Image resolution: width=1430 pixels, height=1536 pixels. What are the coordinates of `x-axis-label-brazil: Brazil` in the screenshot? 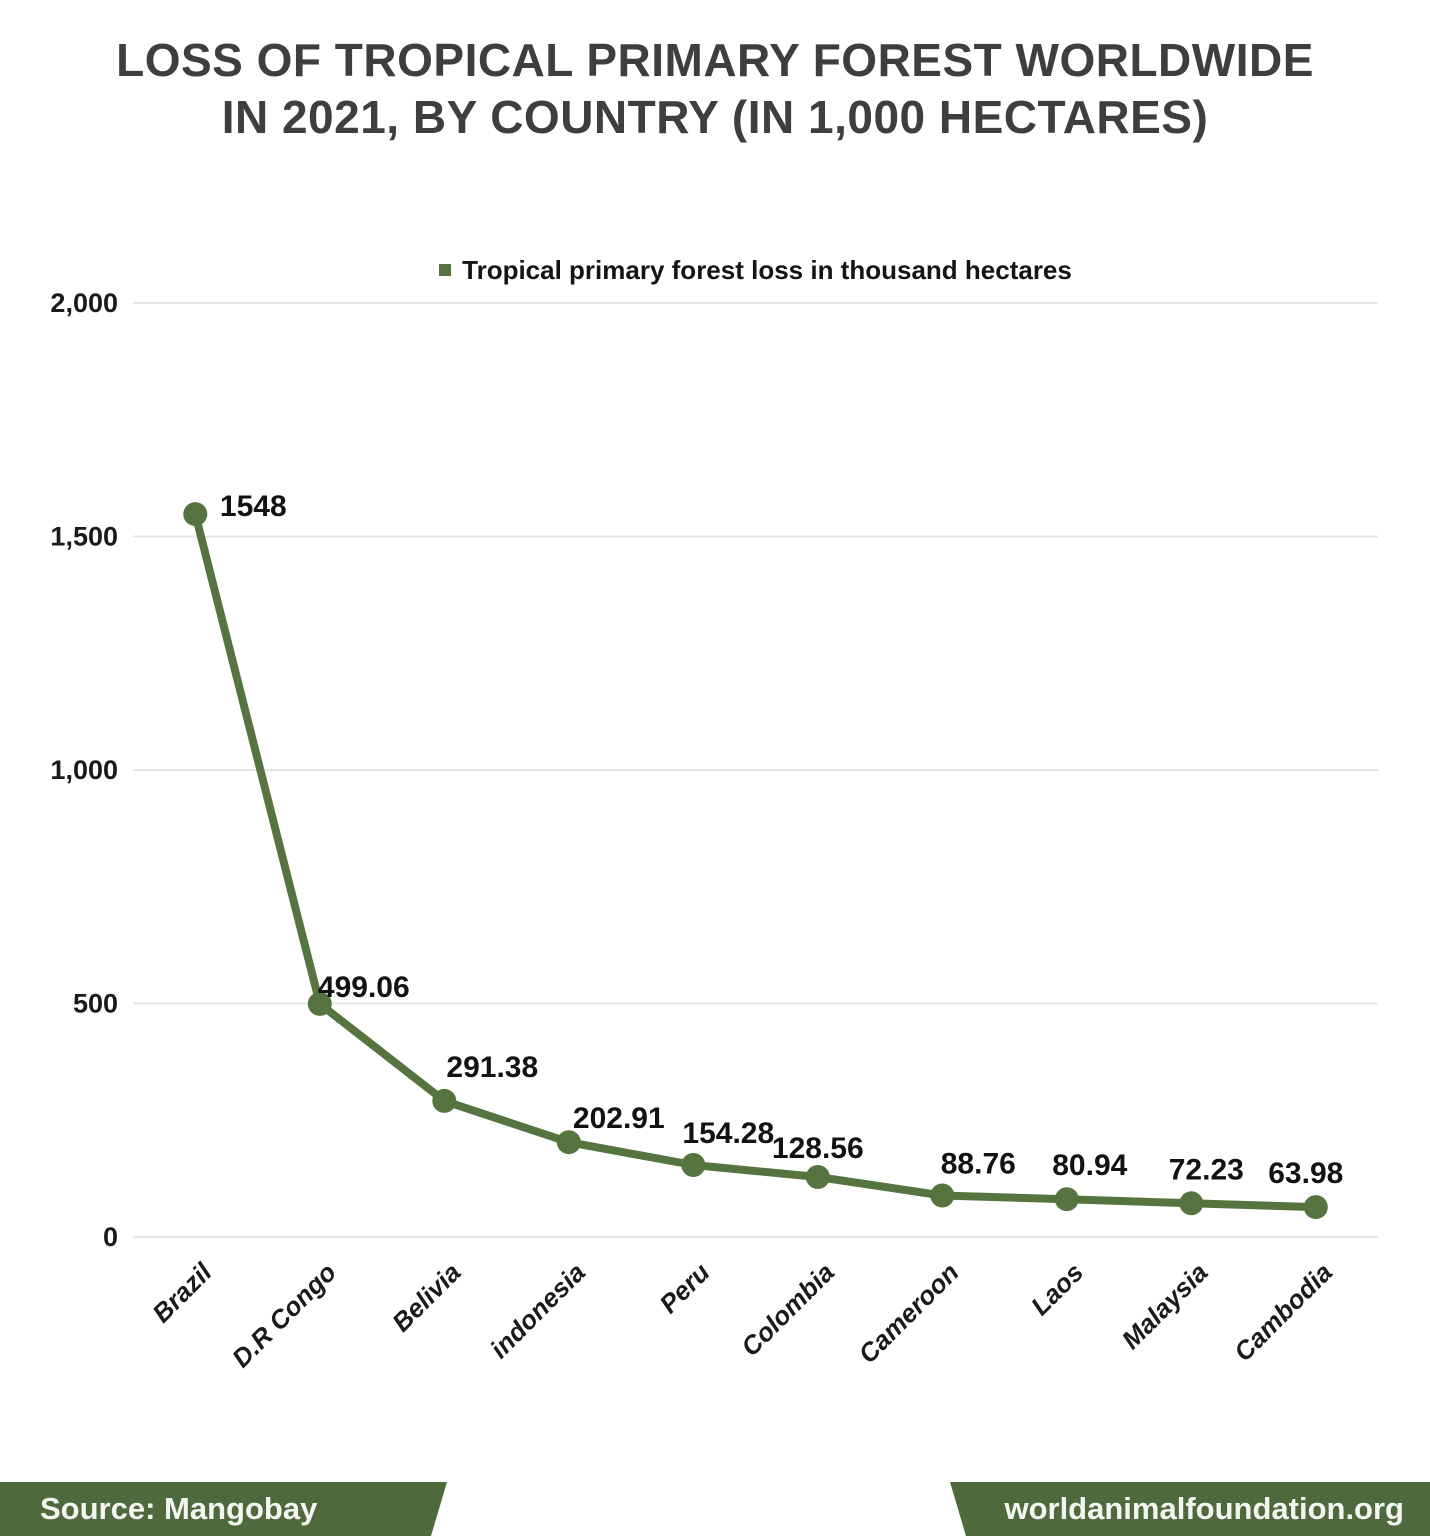 It's located at (182, 1292).